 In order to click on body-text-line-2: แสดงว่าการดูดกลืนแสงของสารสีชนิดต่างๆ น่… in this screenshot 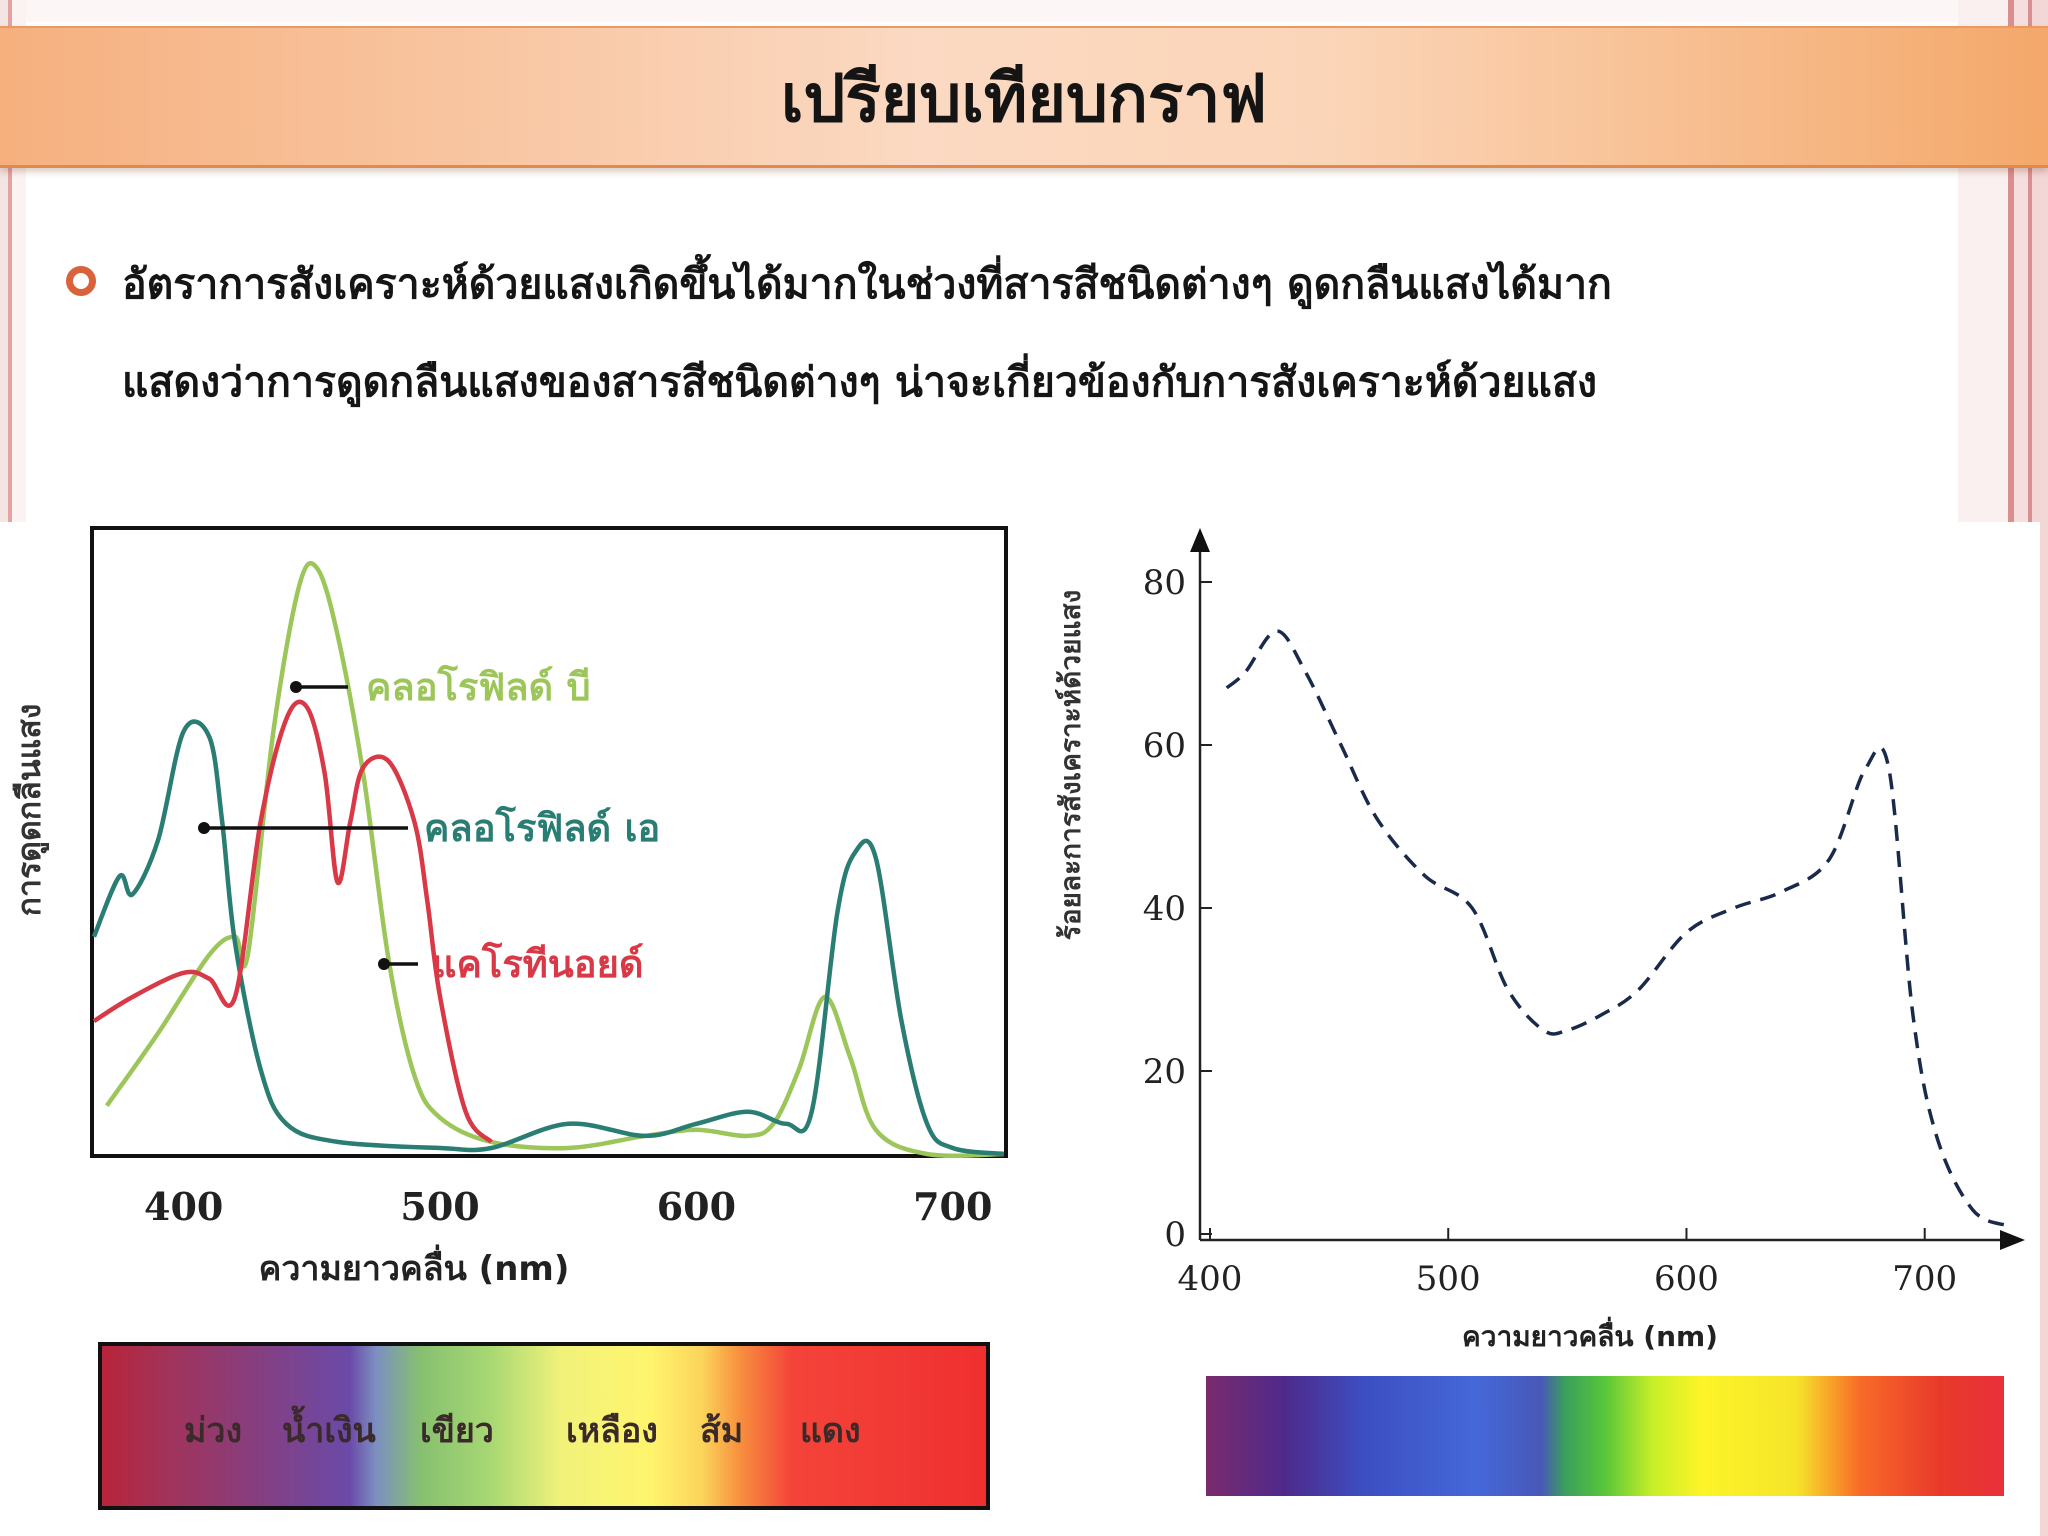, I will do `click(859, 382)`.